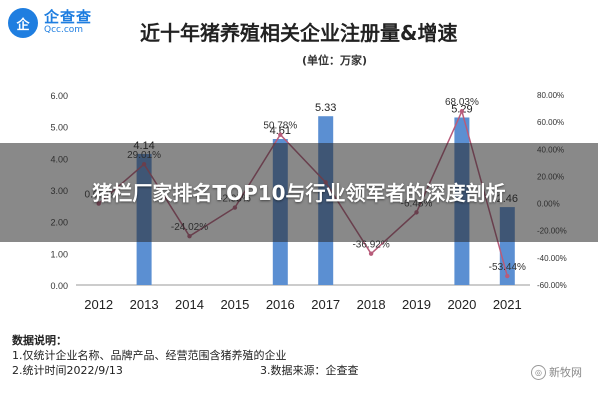  What do you see at coordinates (98, 304) in the screenshot?
I see `x-tick-label: 2012` at bounding box center [98, 304].